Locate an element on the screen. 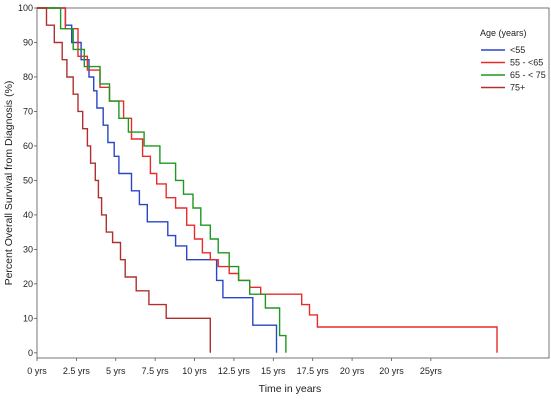 The width and height of the screenshot is (551, 400). x-tick-label: 7.5 yrs is located at coordinates (156, 371).